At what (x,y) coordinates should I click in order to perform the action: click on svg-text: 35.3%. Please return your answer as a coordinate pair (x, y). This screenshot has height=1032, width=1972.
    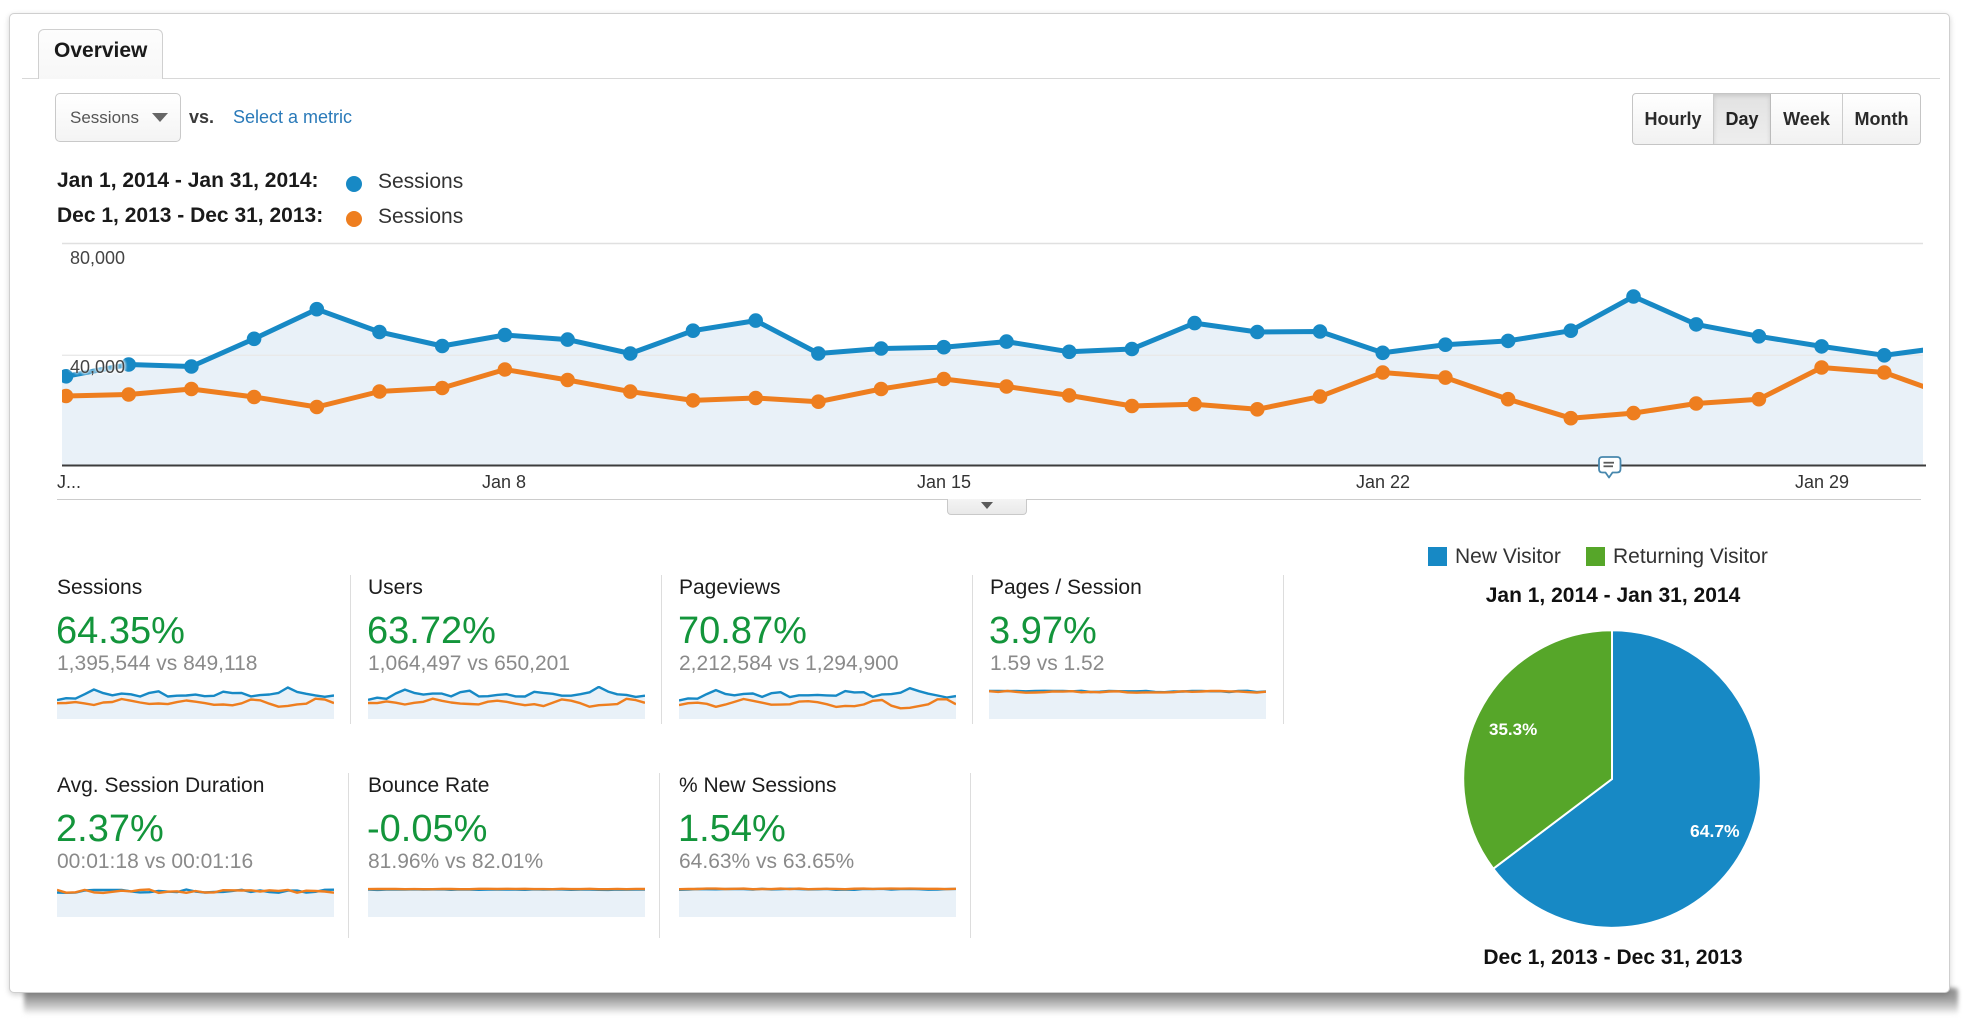
    Looking at the image, I should click on (1513, 729).